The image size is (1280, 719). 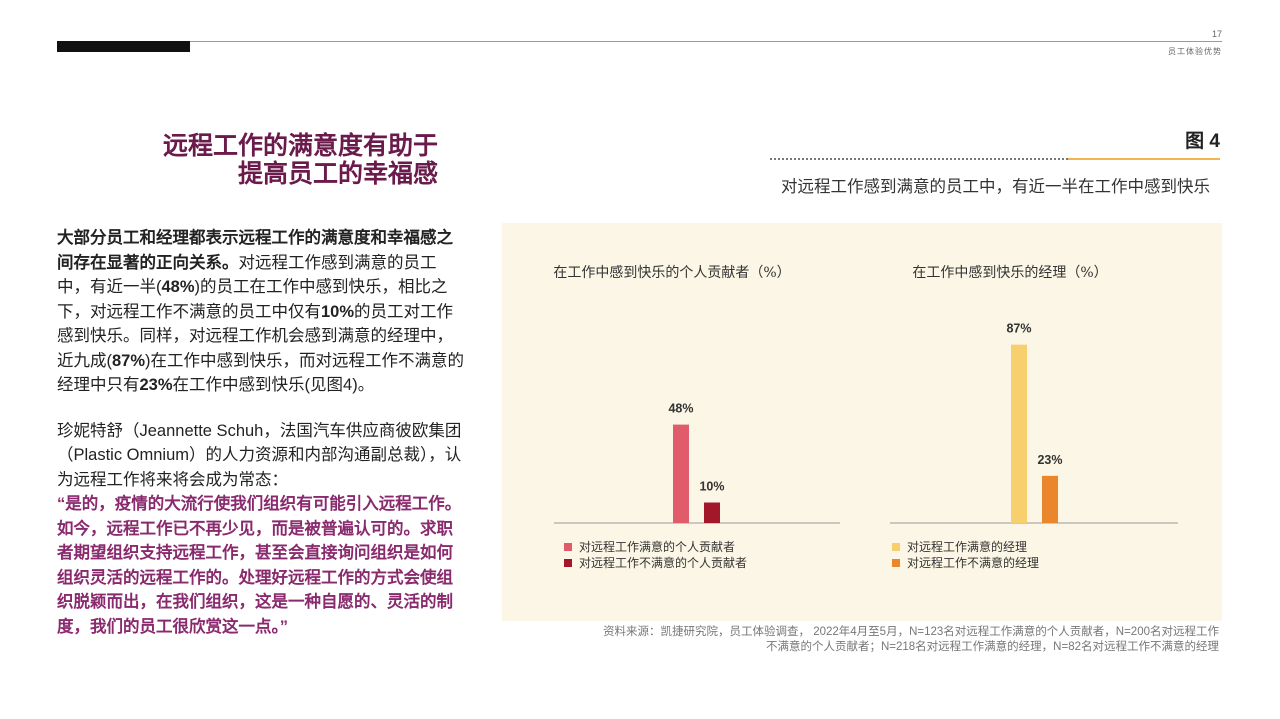 I want to click on bar-label-1-1: 48%, so click(x=680, y=409).